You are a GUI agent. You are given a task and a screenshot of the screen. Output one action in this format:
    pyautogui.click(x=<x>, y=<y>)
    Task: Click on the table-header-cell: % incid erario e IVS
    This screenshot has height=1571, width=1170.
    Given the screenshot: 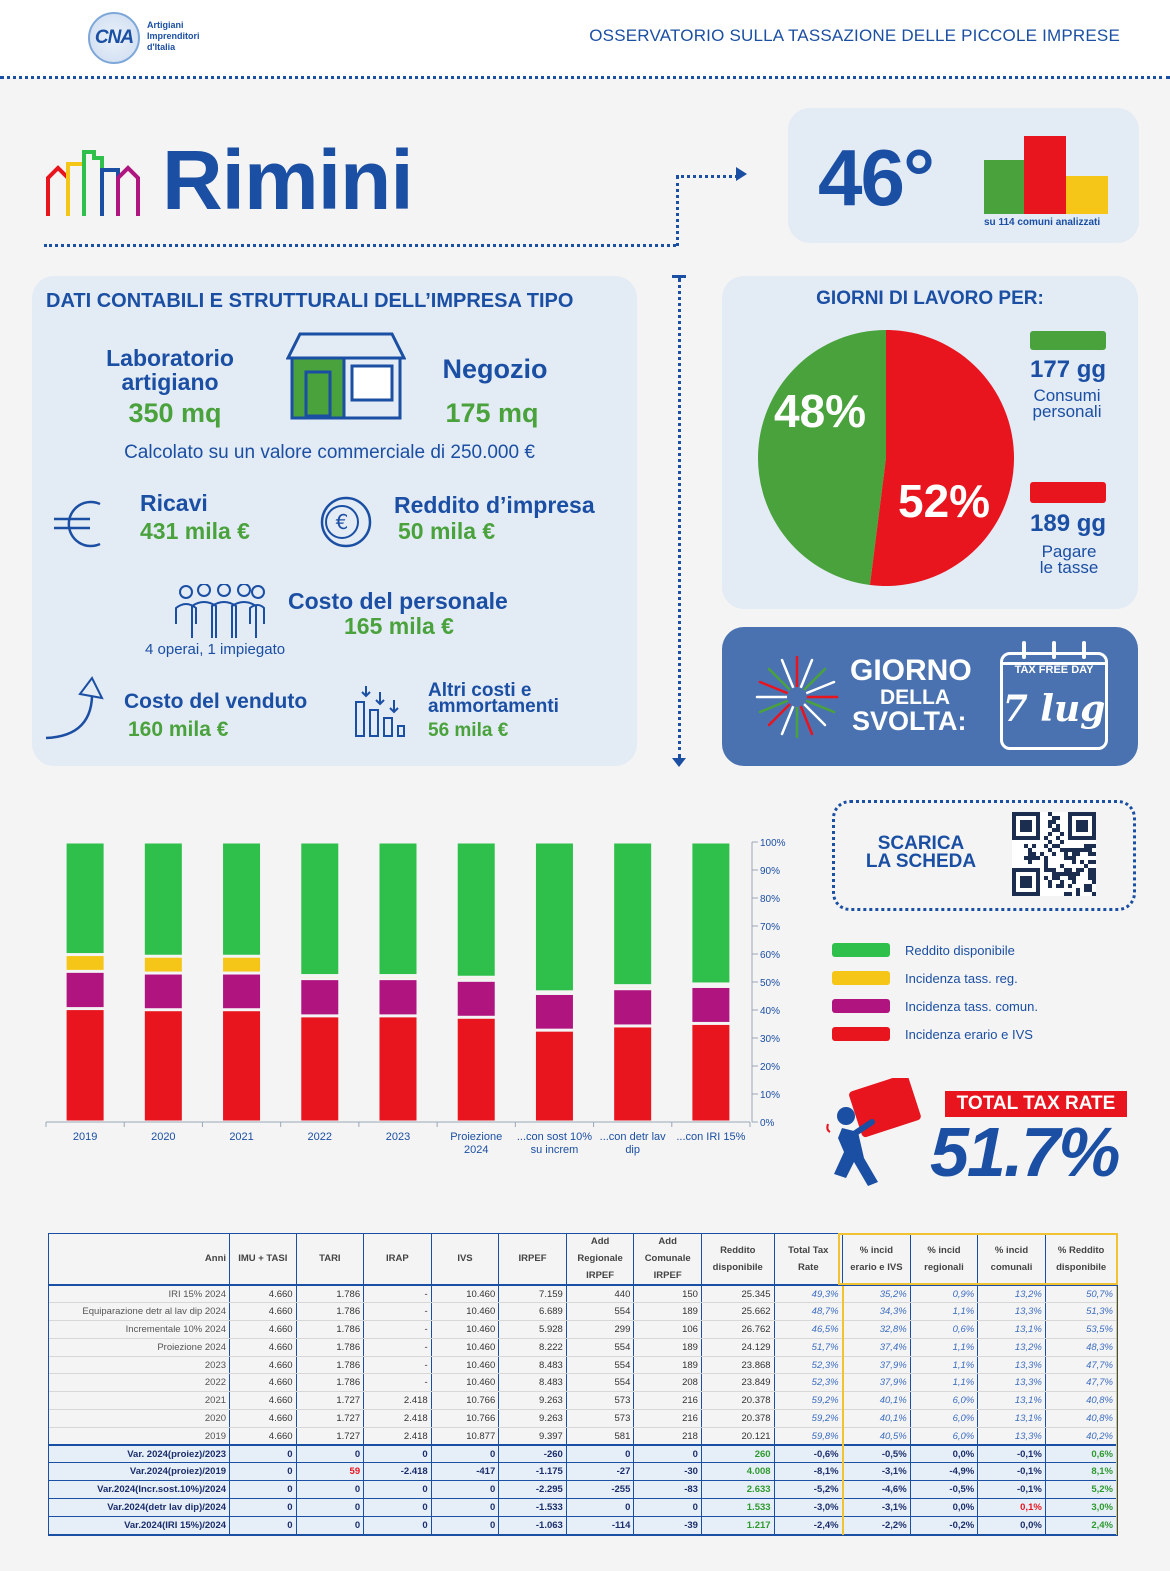 What is the action you would take?
    pyautogui.click(x=876, y=1259)
    